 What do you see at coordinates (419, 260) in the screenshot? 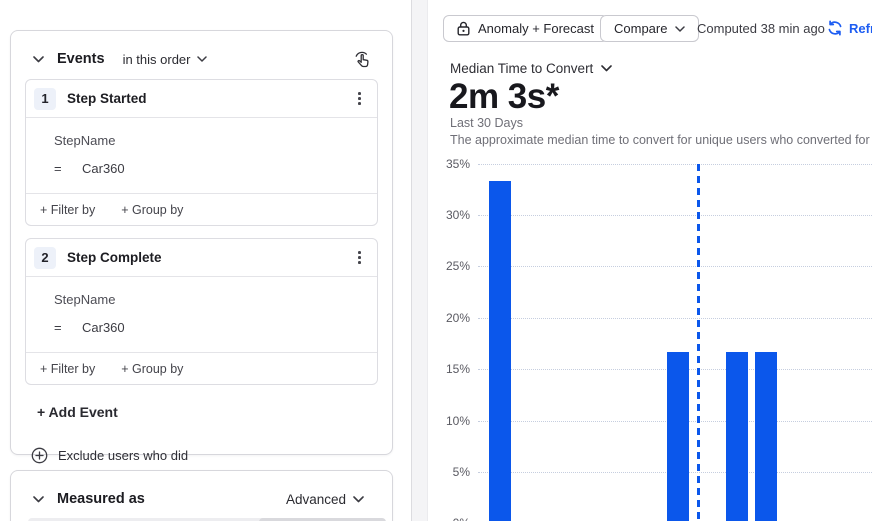
I see `panel-divider` at bounding box center [419, 260].